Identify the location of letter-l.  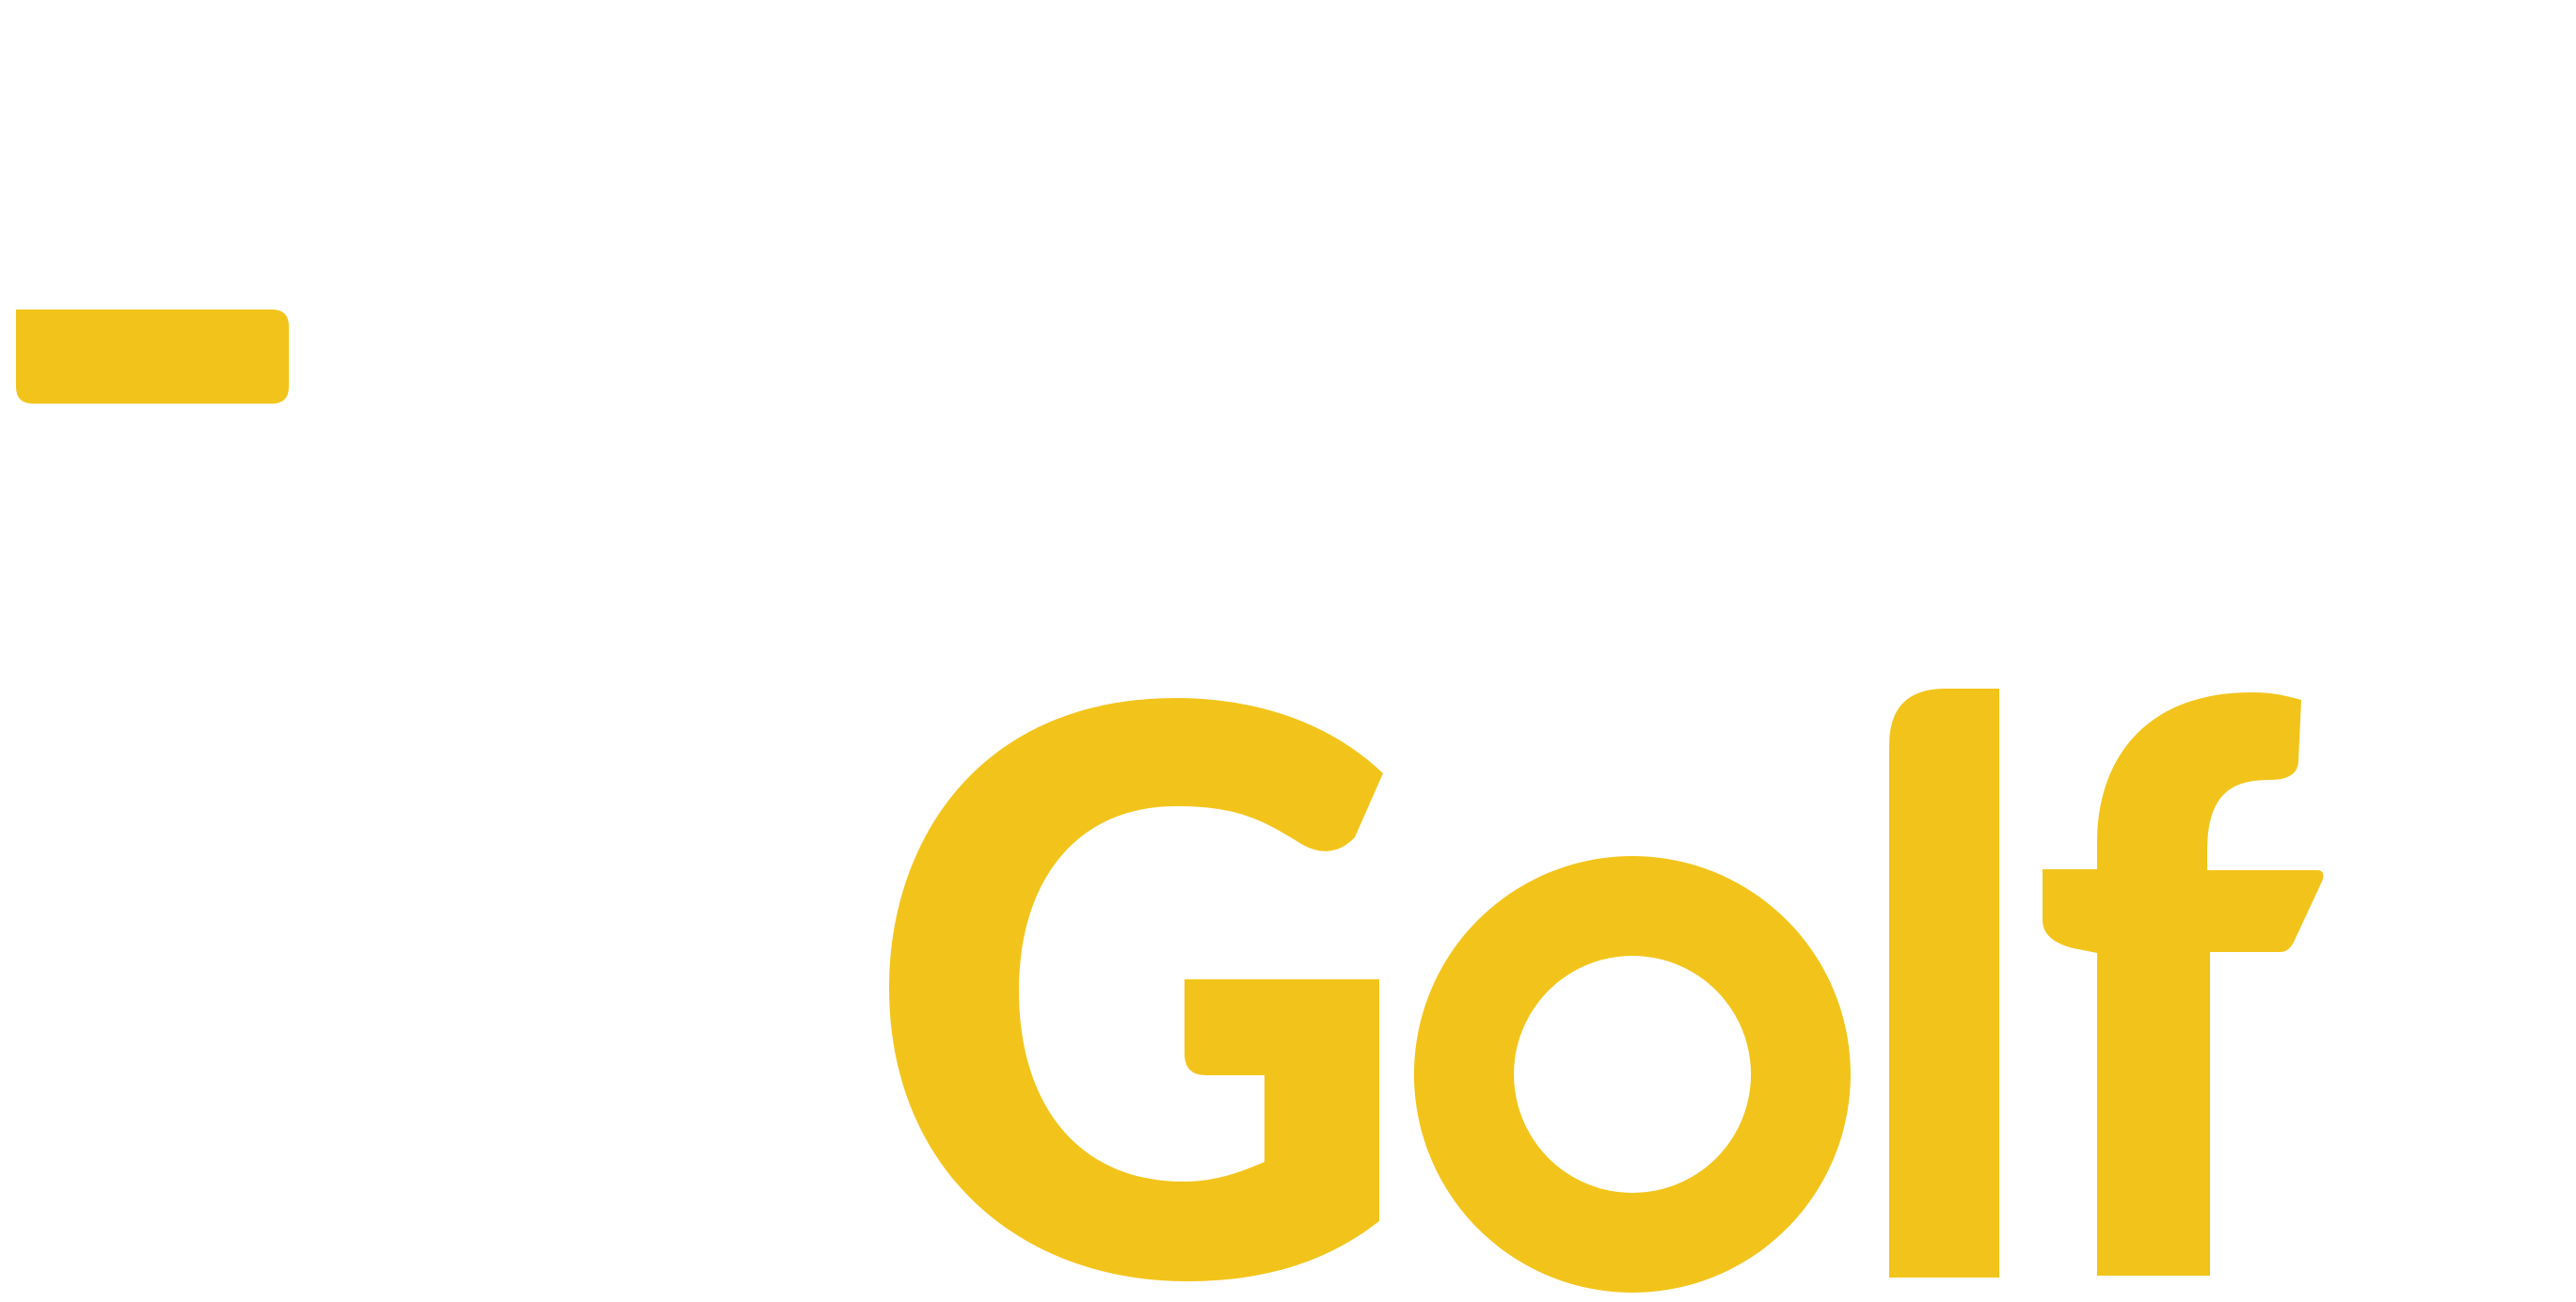
(1944, 983).